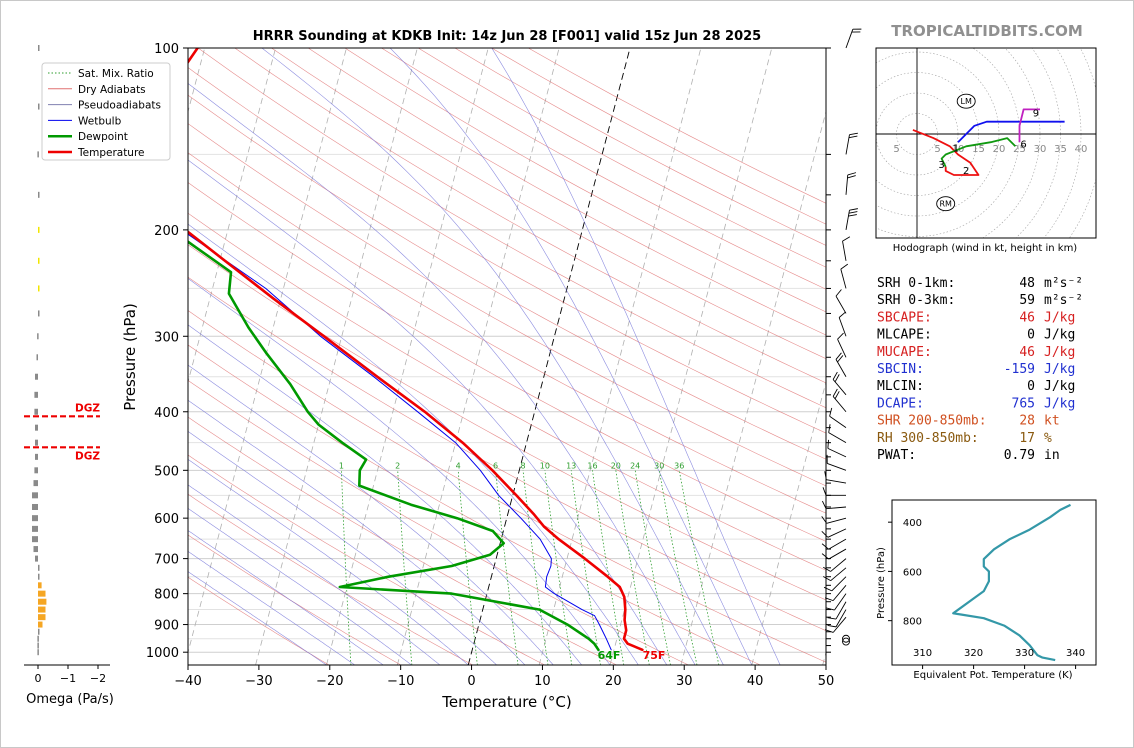  I want to click on param-unit: m²s⁻², so click(1063, 283).